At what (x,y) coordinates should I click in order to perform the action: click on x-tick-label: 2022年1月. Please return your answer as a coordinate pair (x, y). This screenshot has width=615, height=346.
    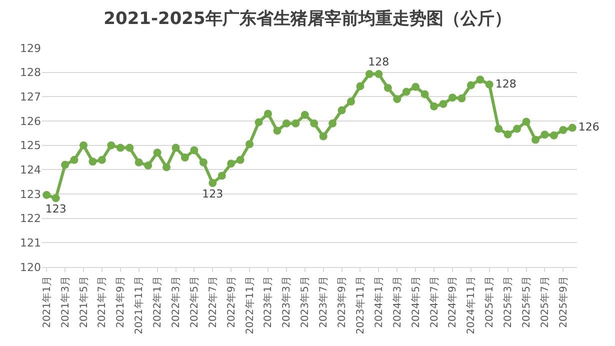
    Looking at the image, I should click on (158, 302).